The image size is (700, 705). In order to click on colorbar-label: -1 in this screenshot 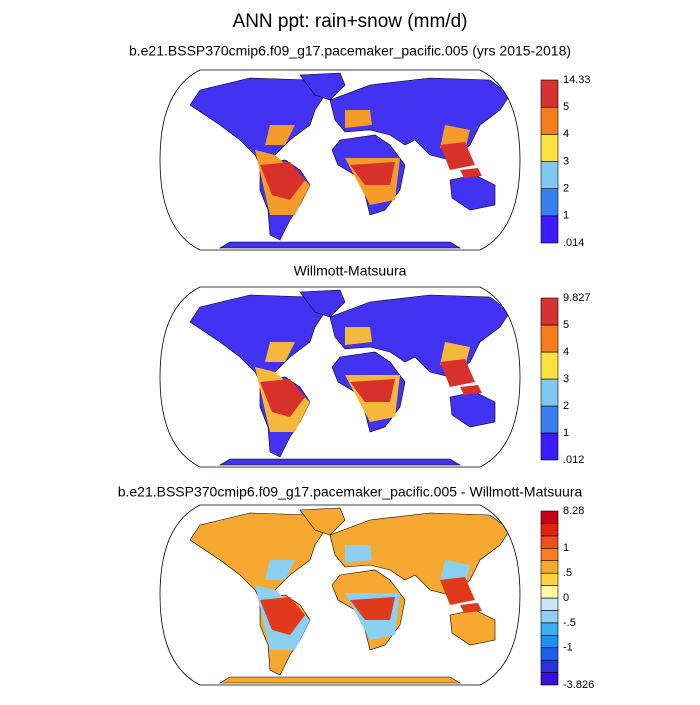, I will do `click(568, 648)`.